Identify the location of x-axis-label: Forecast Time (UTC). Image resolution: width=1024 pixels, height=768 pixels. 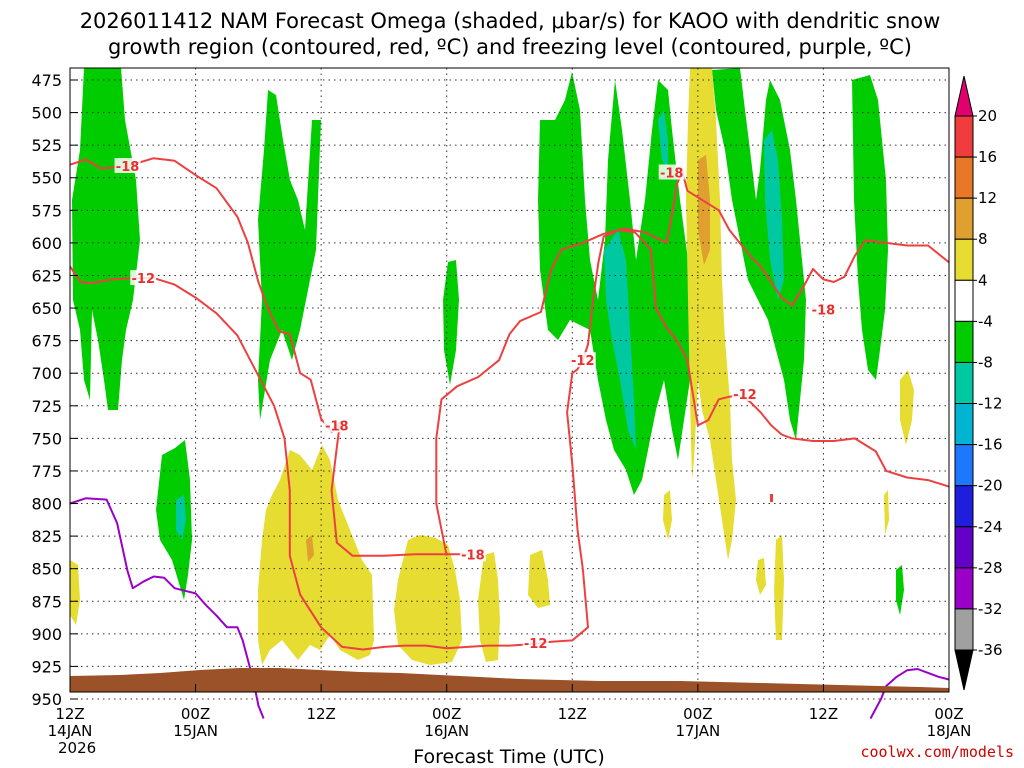
(508, 757).